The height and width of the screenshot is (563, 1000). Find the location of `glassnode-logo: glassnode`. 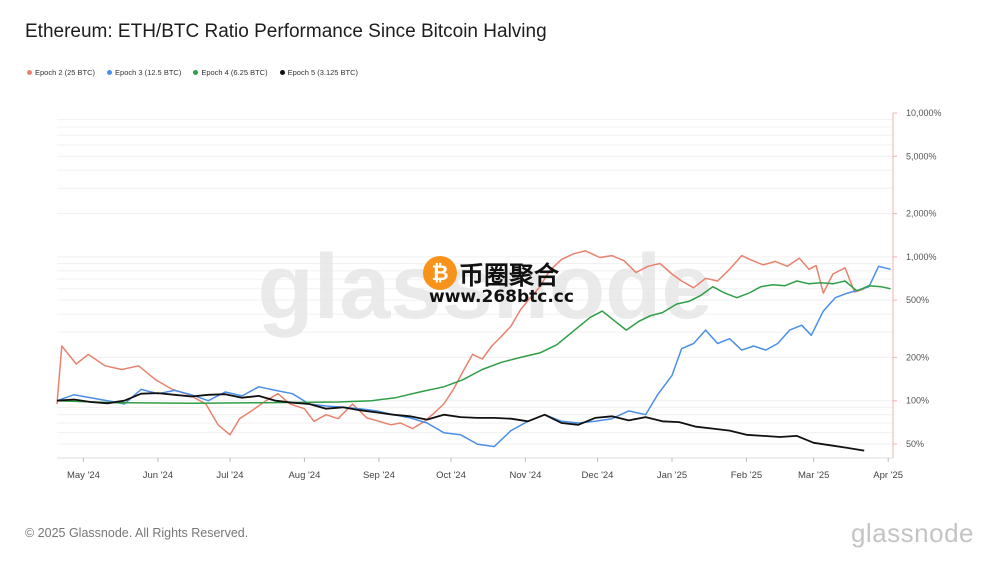

glassnode-logo: glassnode is located at coordinates (912, 533).